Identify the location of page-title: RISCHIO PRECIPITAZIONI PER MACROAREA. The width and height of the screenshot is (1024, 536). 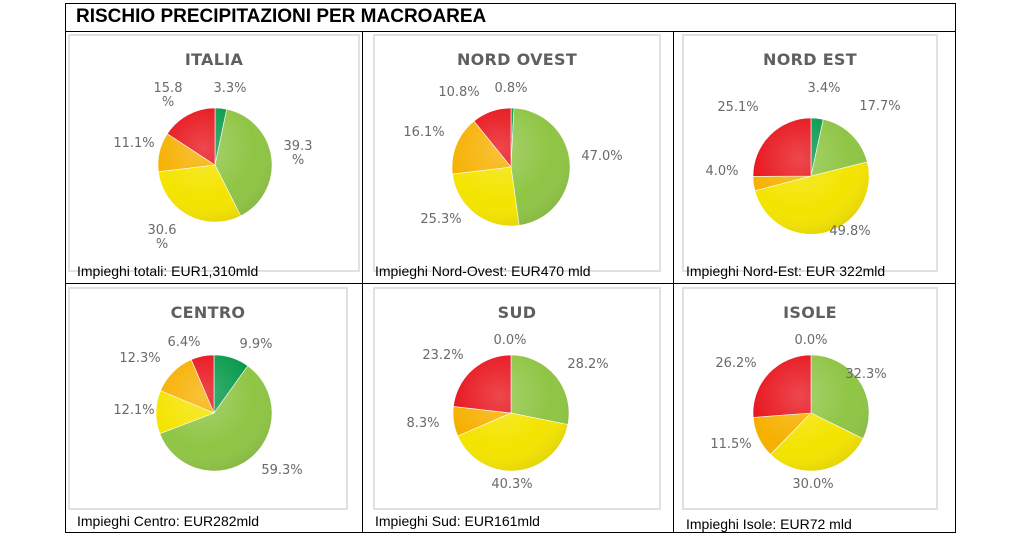
(281, 16).